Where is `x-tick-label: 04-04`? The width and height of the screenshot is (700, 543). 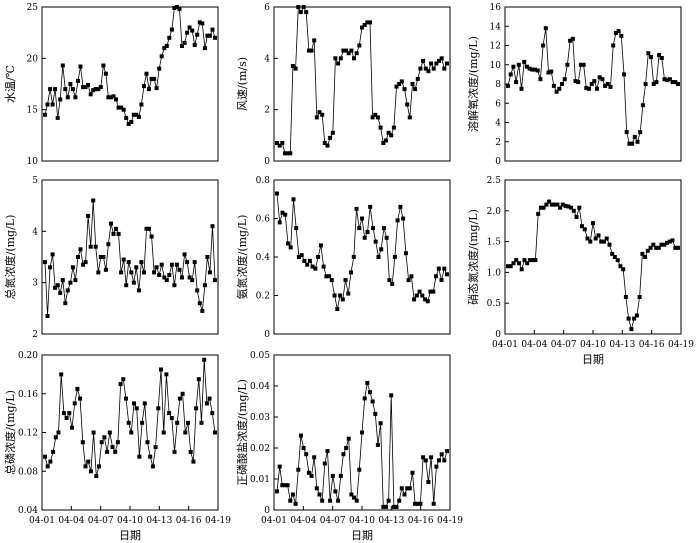 x-tick-label: 04-04 is located at coordinates (303, 521).